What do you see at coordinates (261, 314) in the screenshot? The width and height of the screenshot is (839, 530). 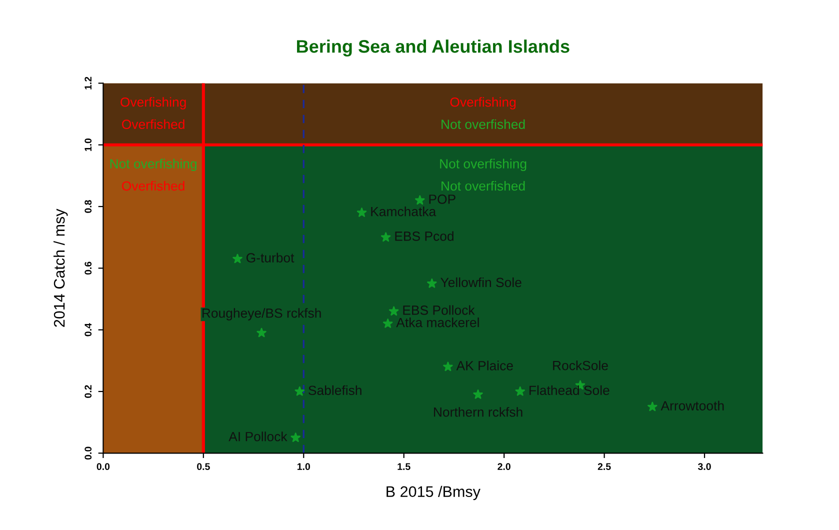 I see `annotation: Rougheye/BS rckfsh` at bounding box center [261, 314].